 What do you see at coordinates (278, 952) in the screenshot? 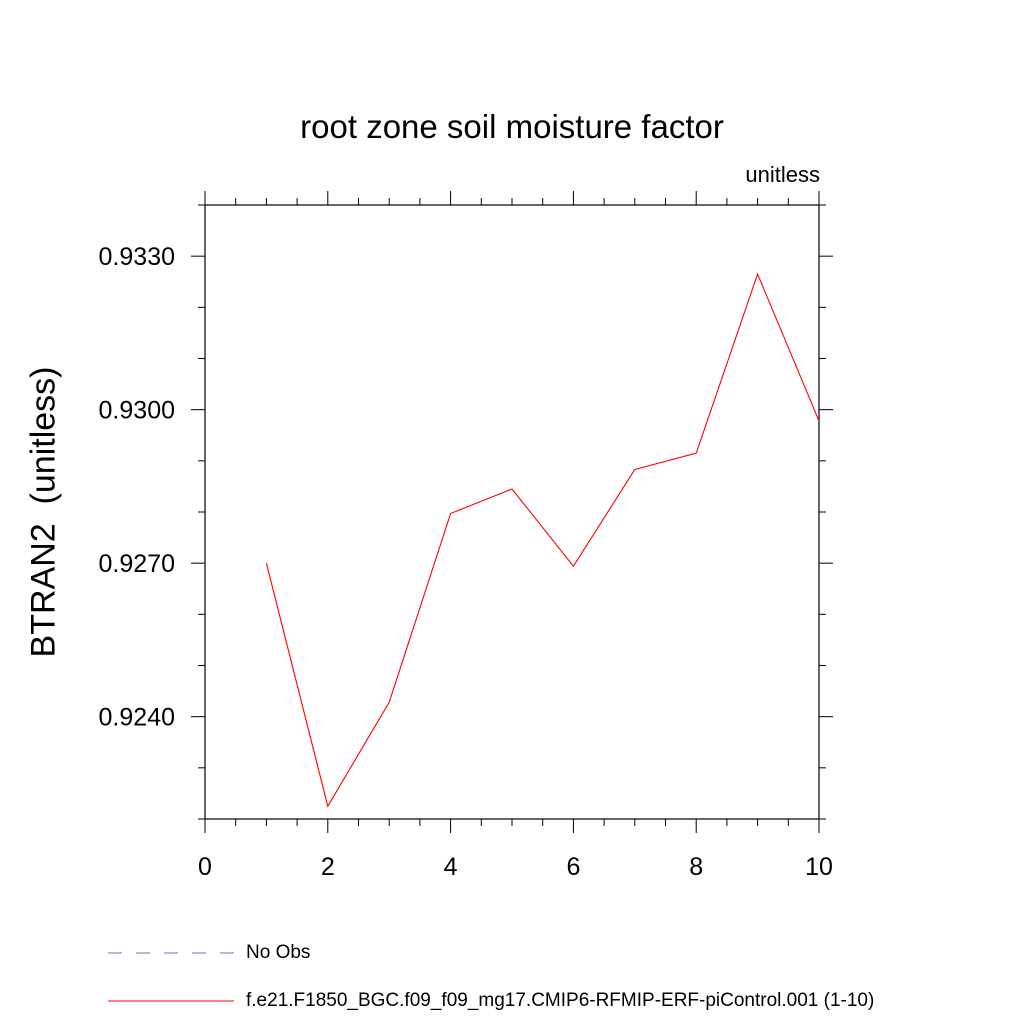
I see `legend-label-no-obs: No Obs` at bounding box center [278, 952].